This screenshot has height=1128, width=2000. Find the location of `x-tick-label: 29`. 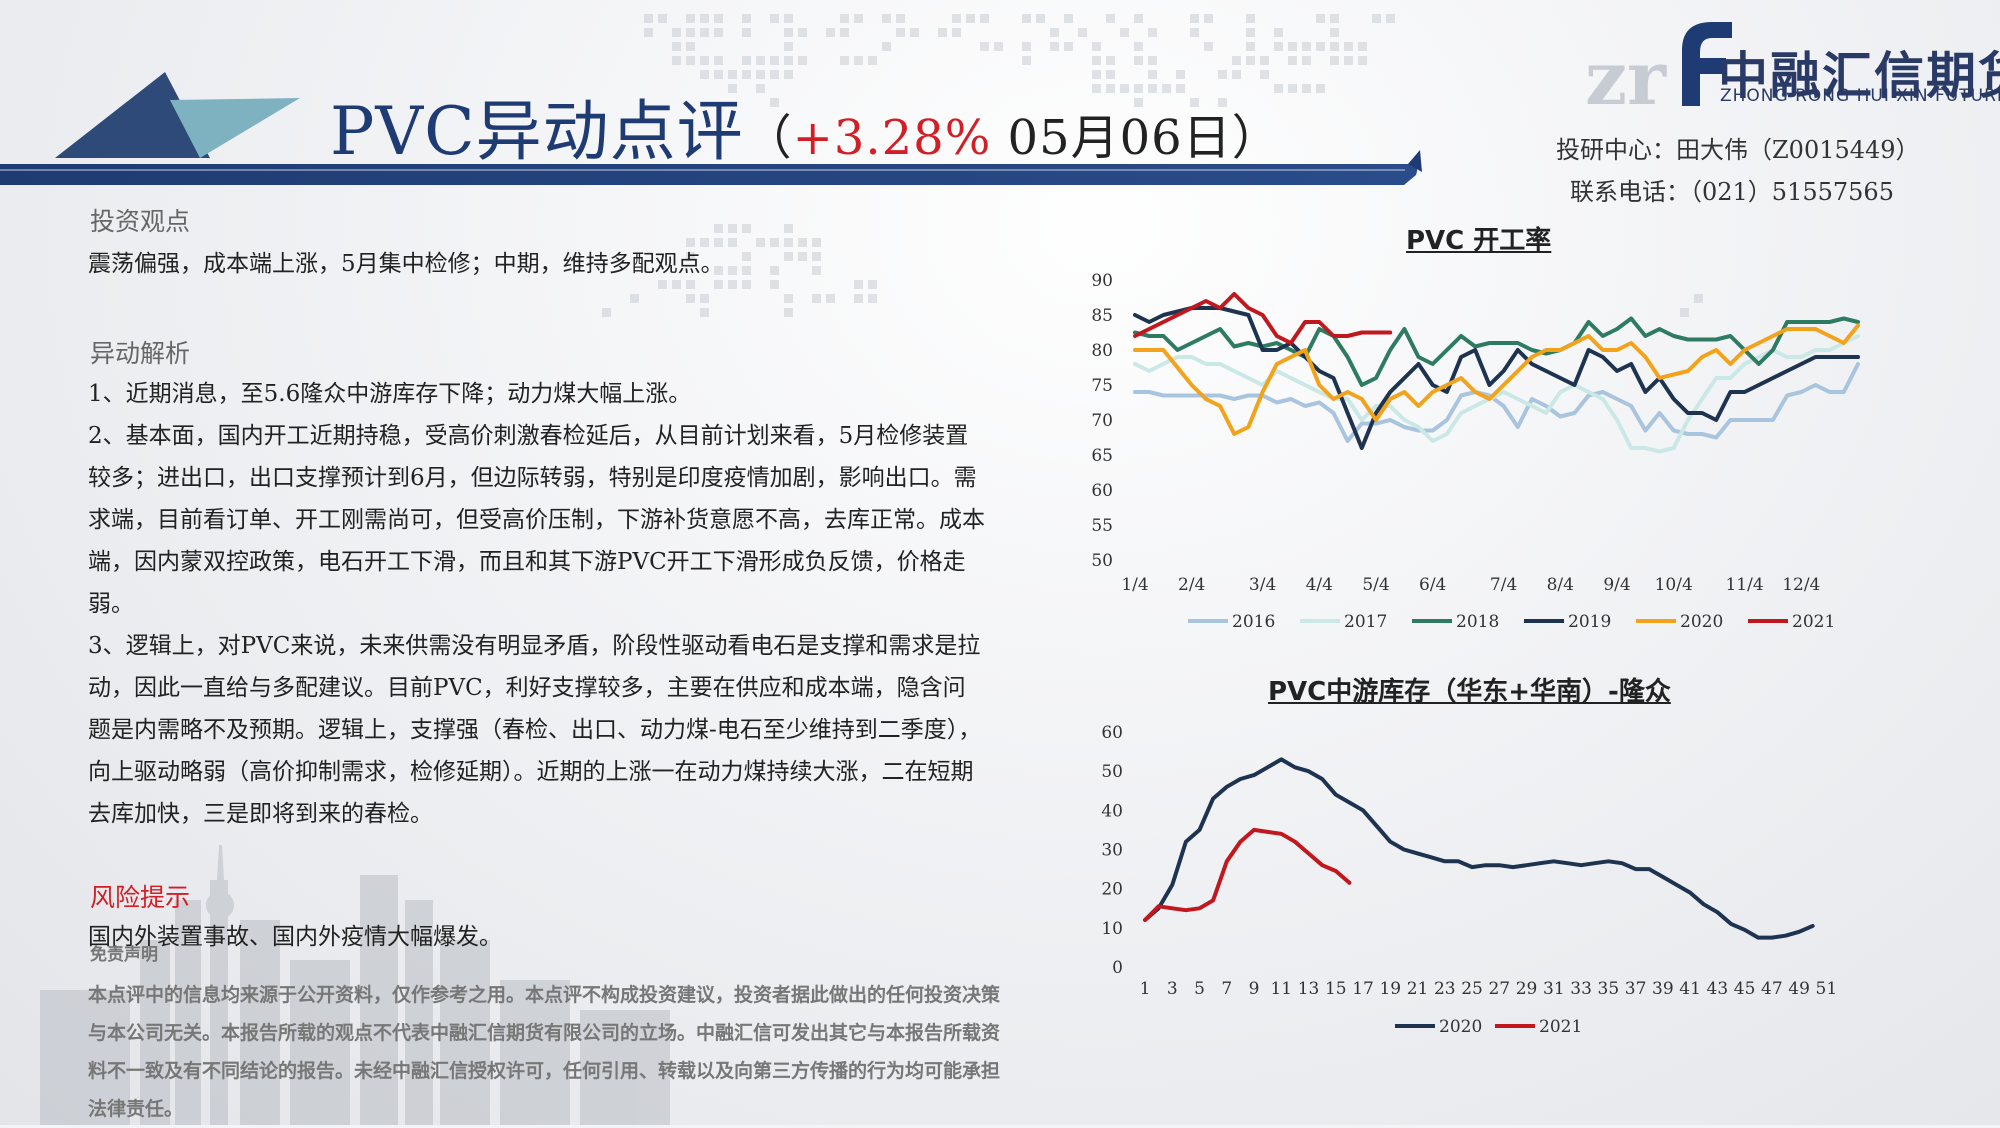

x-tick-label: 29 is located at coordinates (1527, 989).